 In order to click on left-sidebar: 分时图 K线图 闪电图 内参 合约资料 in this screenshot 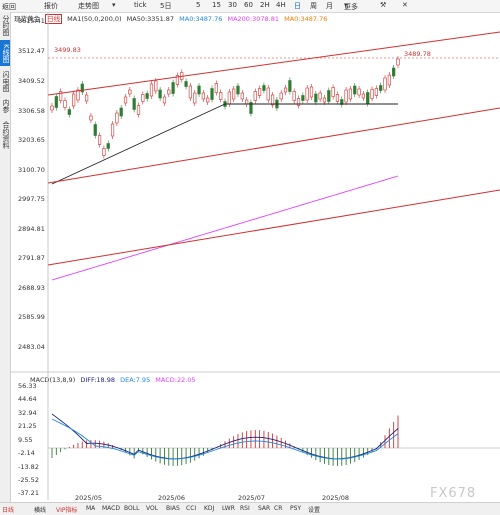, I will do `click(5, 257)`.